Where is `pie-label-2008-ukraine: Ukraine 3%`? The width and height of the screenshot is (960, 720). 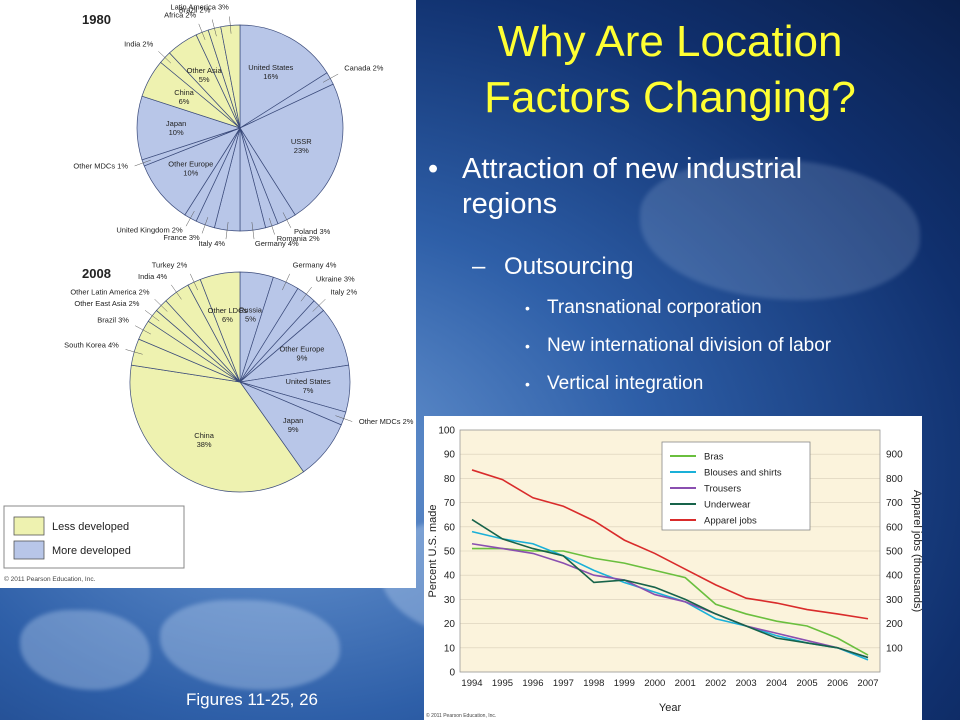 pie-label-2008-ukraine: Ukraine 3% is located at coordinates (335, 278).